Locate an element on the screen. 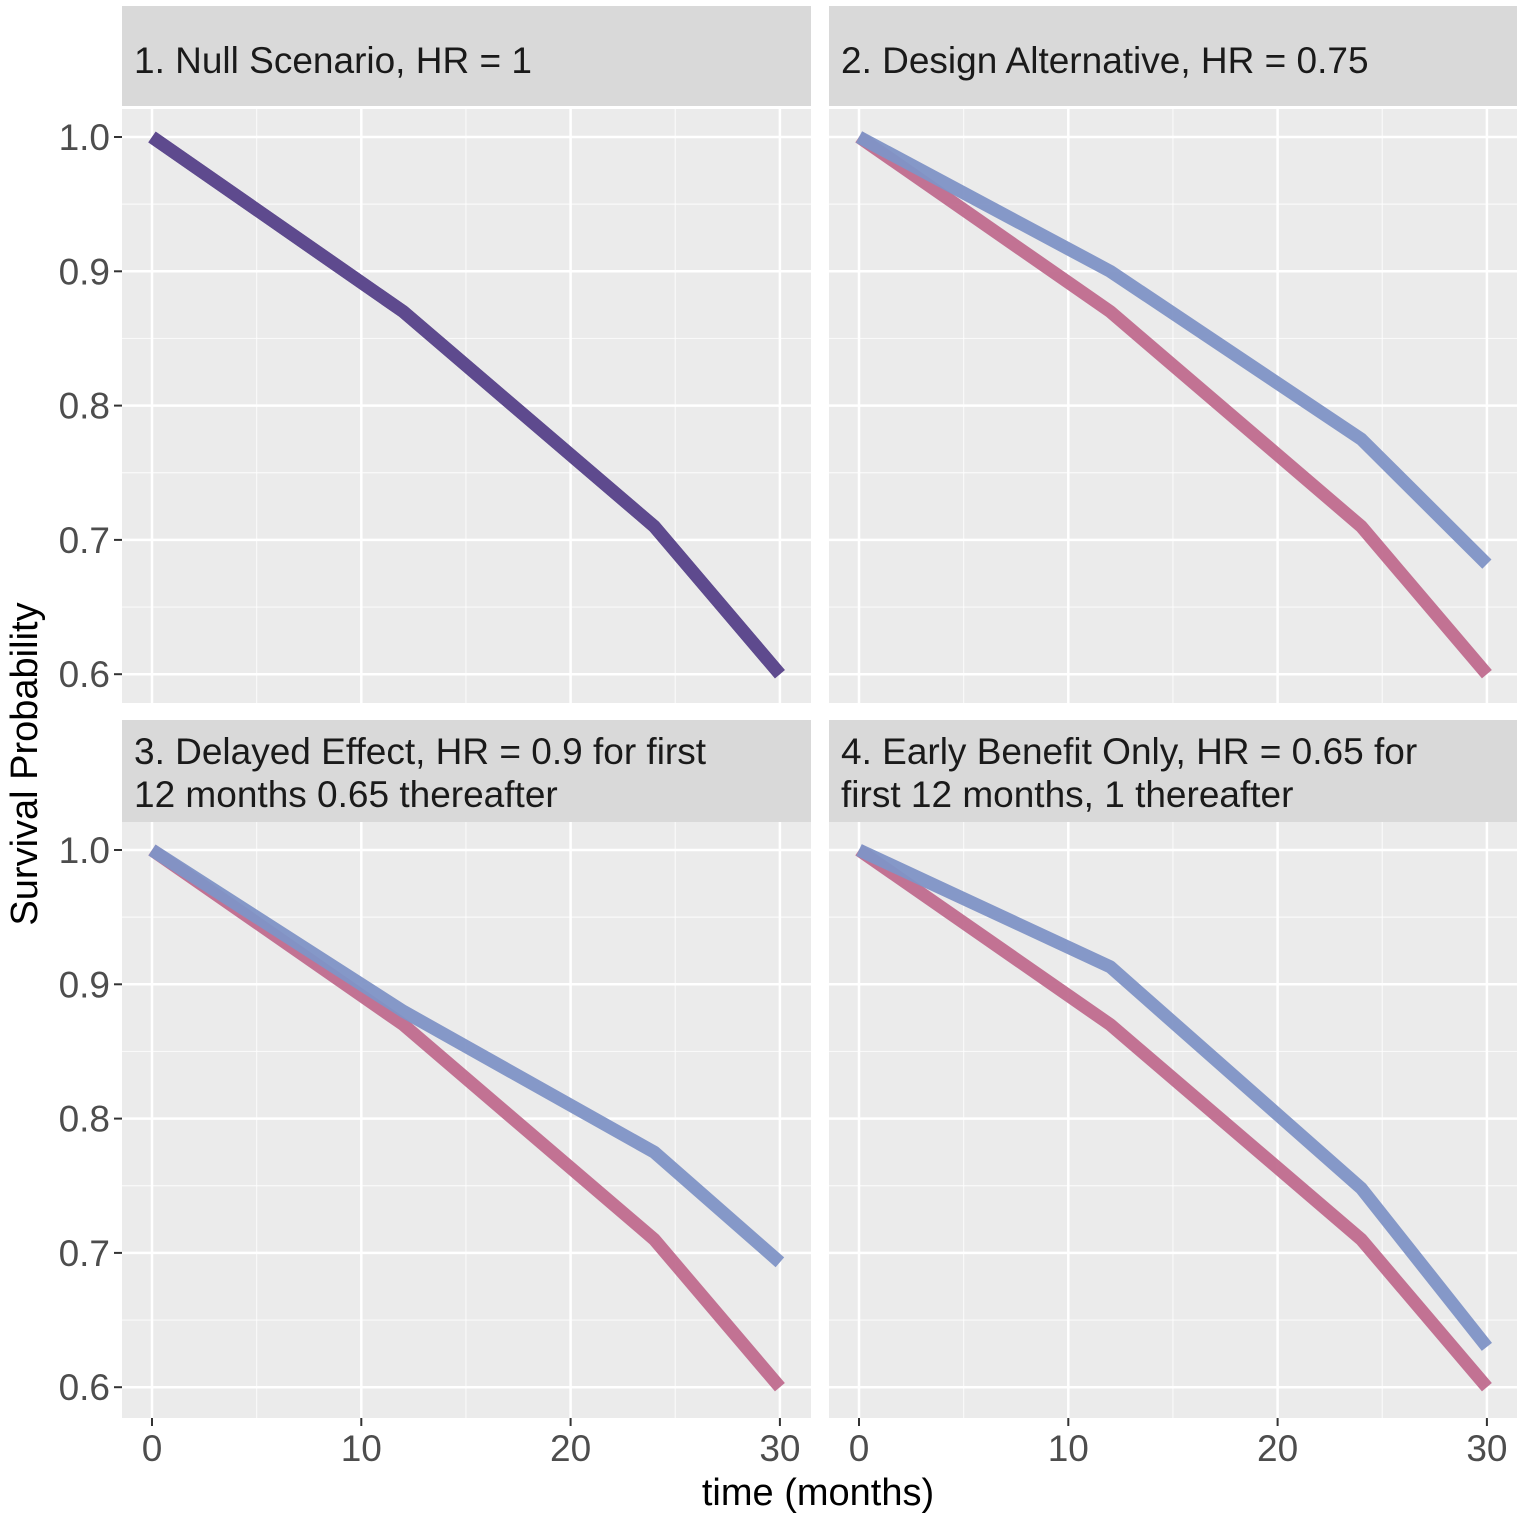  x-axis-title: time (months) is located at coordinates (818, 1493).